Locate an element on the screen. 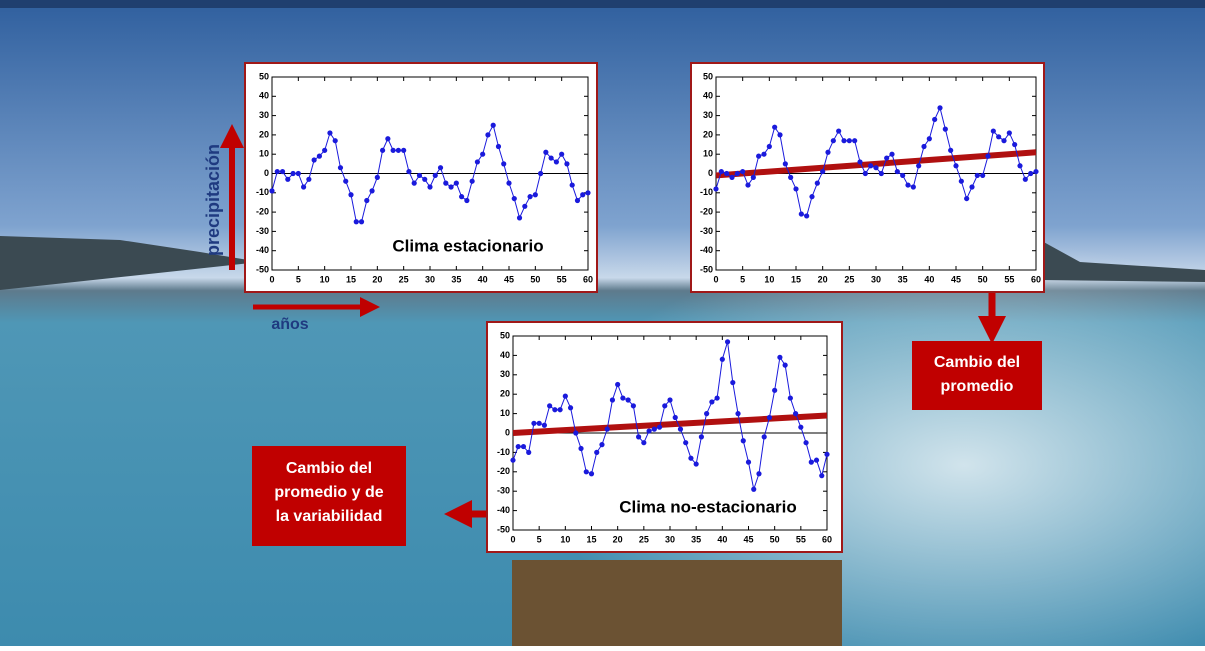 This screenshot has width=1205, height=651. note-line: Cambio del is located at coordinates (977, 362).